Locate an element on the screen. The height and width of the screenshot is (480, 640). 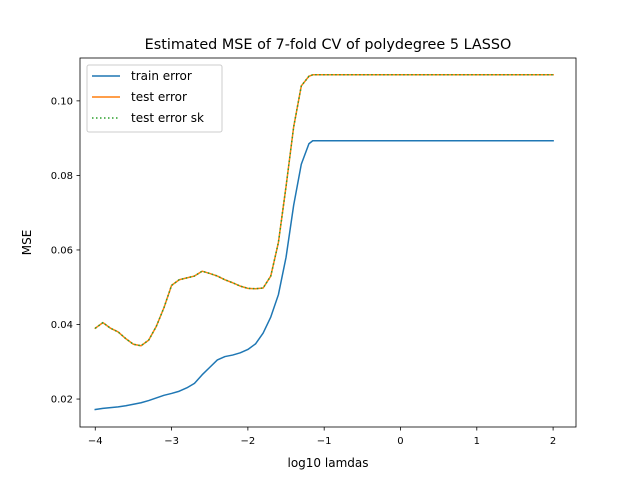
x-tick-label: −3 is located at coordinates (171, 441).